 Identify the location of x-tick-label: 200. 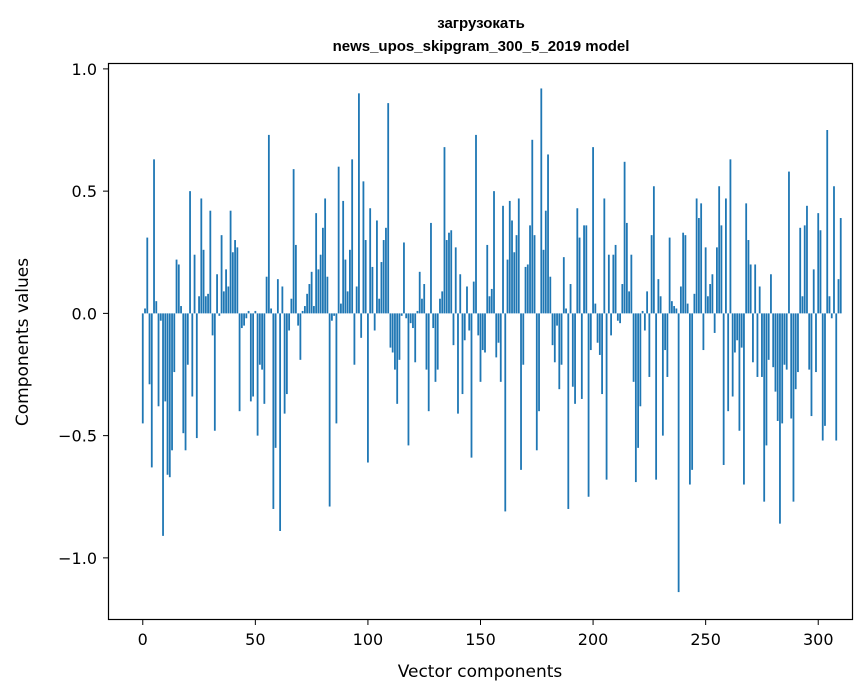
(593, 639).